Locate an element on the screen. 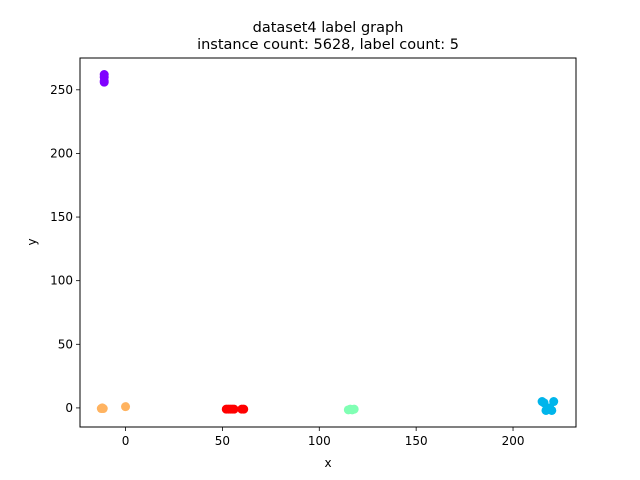 This screenshot has height=480, width=640. x-tick-label-150: 150 is located at coordinates (416, 441).